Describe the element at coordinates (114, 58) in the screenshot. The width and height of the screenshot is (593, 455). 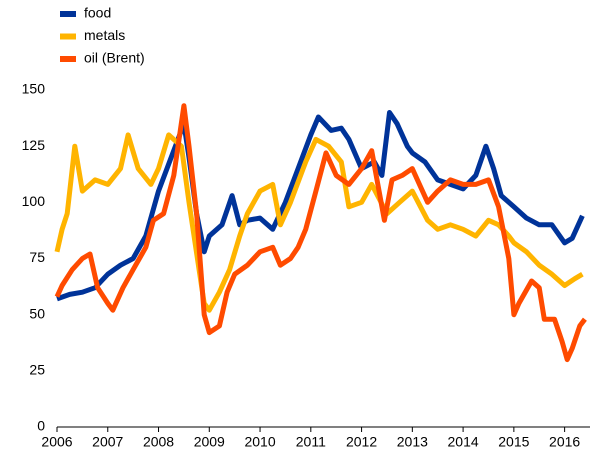
I see `legend-label: oil (Brent)` at that location.